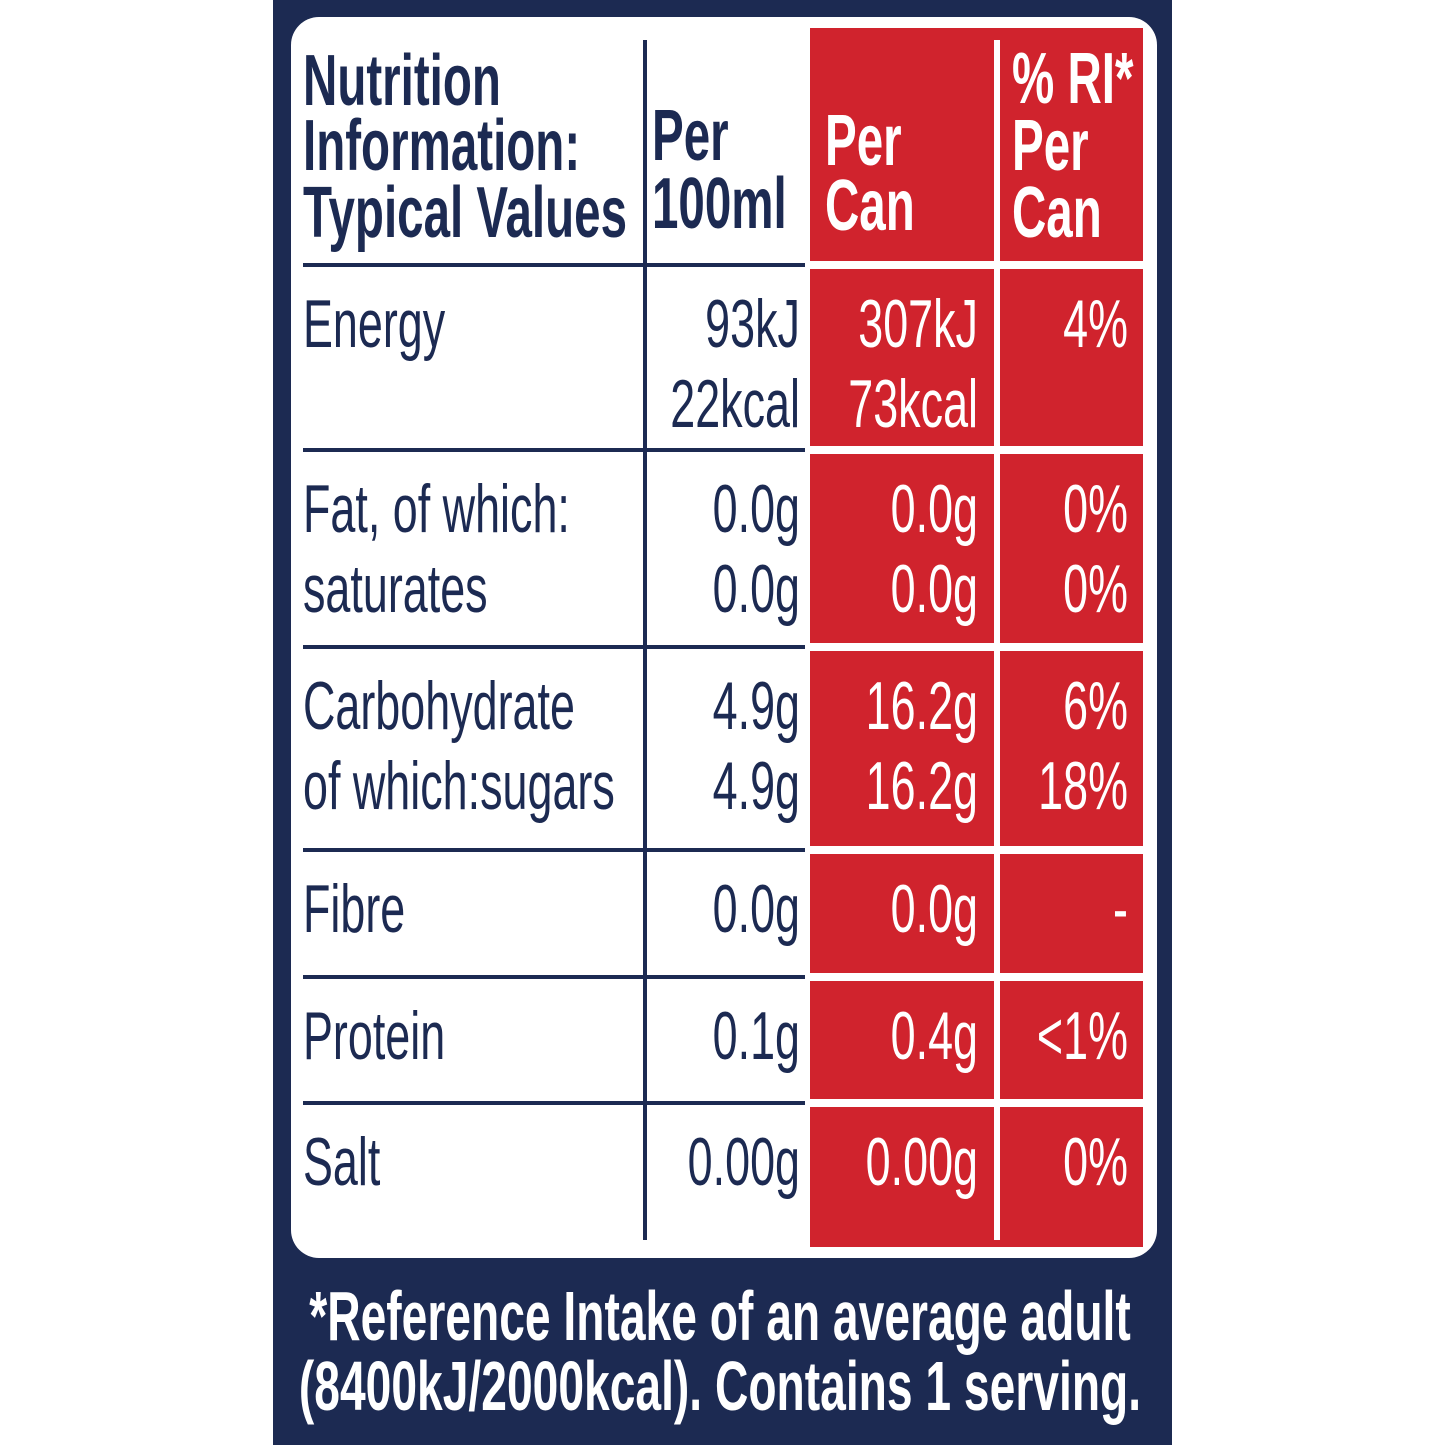  I want to click on cell-text: Energy, so click(374, 325).